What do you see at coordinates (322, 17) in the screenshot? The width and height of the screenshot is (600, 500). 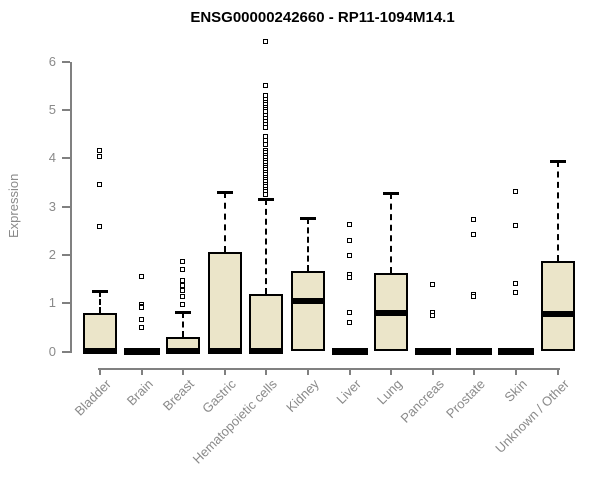 I see `chart-title: ENSG00000242660 - RP11-1094M14.1` at bounding box center [322, 17].